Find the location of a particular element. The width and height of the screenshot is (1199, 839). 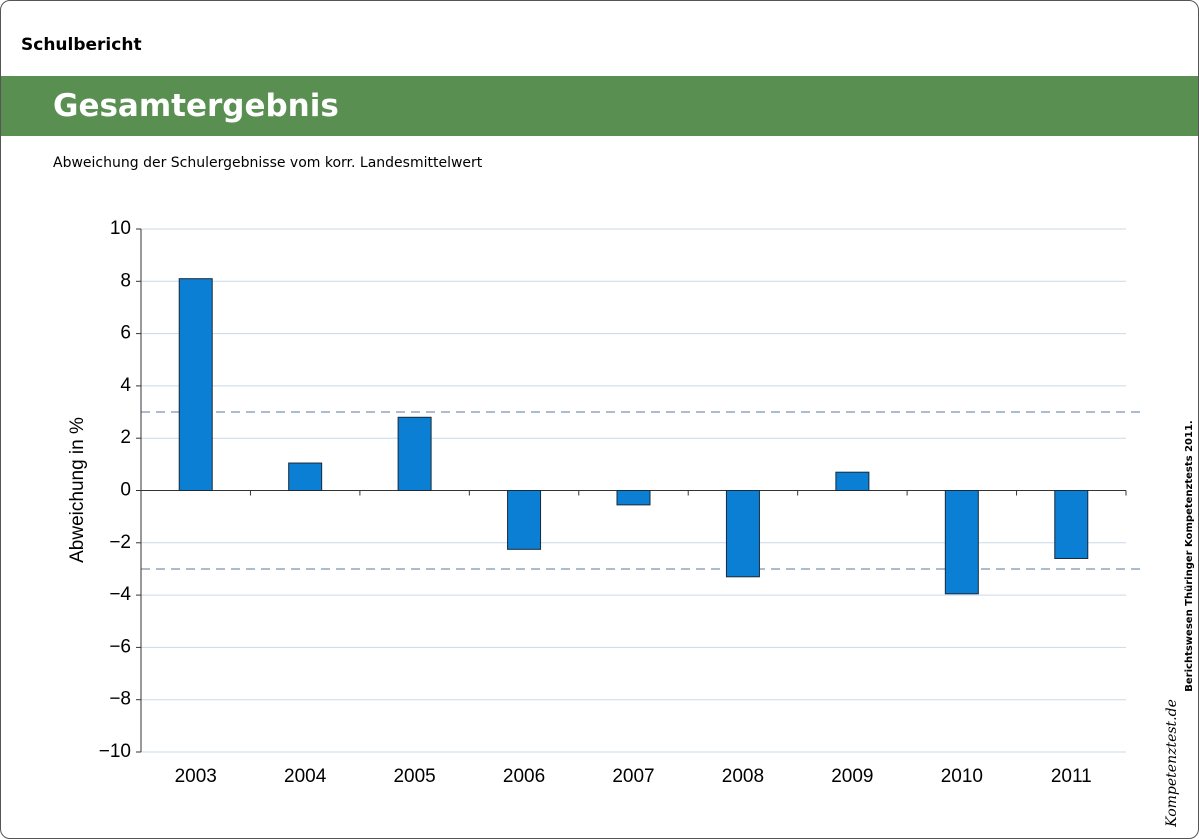

y-tick-label: −10 is located at coordinates (115, 751).